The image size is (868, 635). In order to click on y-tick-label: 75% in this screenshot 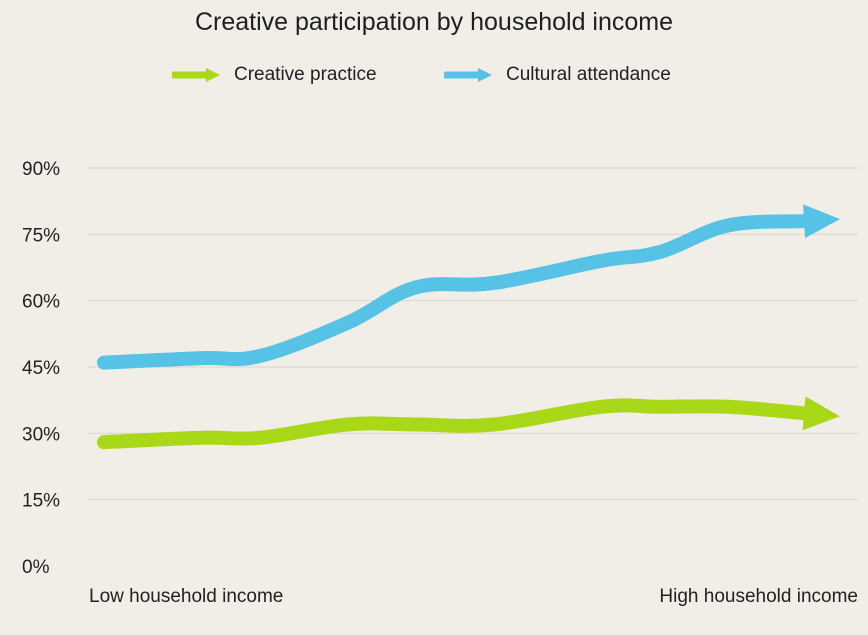, I will do `click(41, 235)`.